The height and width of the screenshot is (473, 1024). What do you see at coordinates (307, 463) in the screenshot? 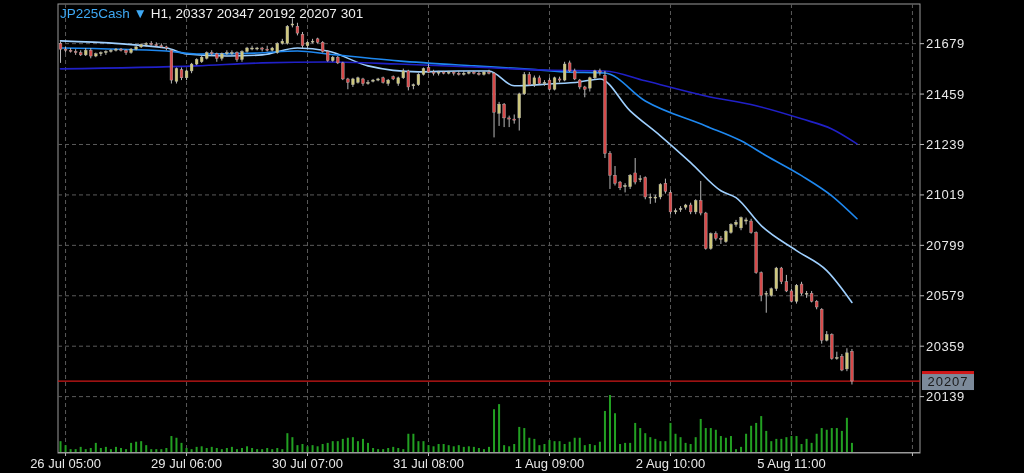
I see `x-tick-label: 30 Jul 07:00` at bounding box center [307, 463].